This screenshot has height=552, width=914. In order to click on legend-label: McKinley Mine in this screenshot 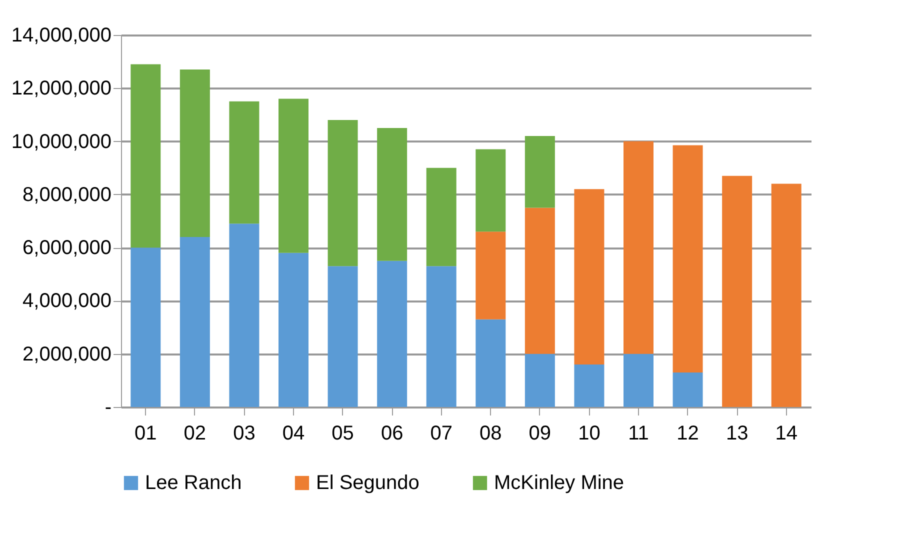, I will do `click(559, 483)`.